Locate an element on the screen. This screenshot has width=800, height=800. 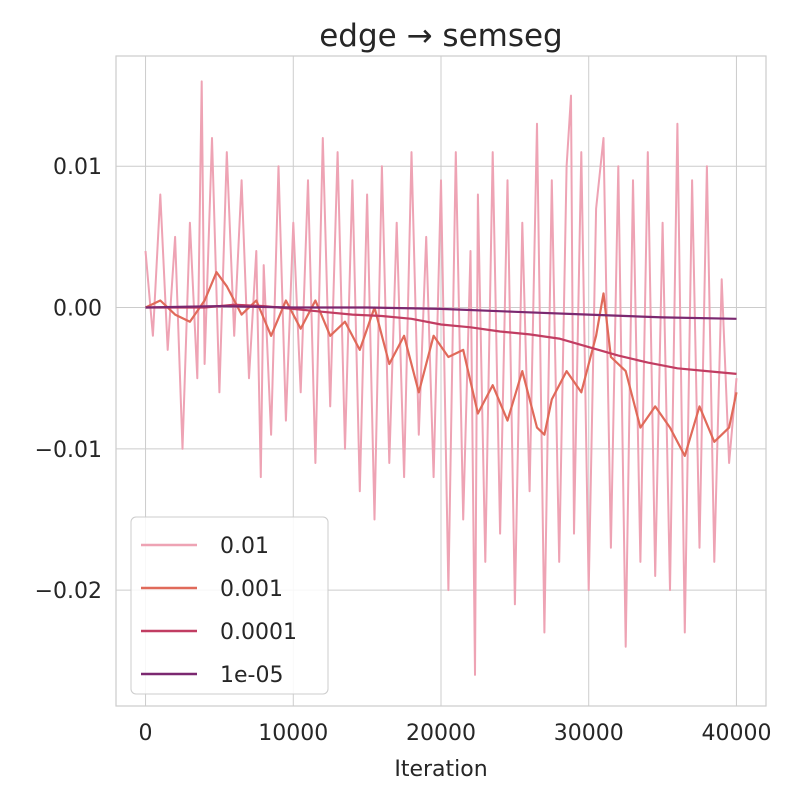
x-tick-label: 10000 is located at coordinates (293, 733).